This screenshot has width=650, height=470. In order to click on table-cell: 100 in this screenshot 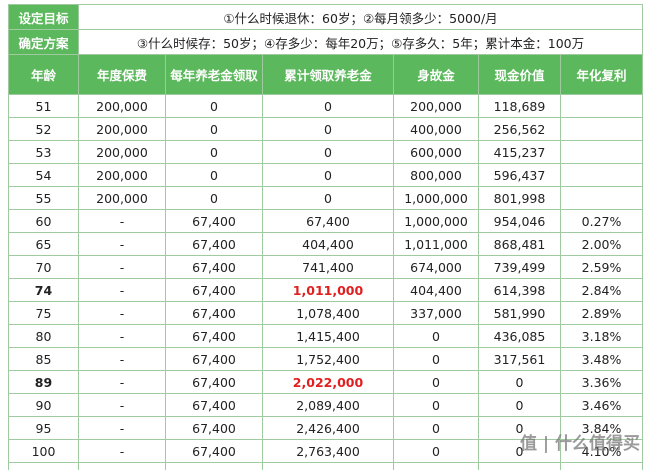, I will do `click(43, 451)`.